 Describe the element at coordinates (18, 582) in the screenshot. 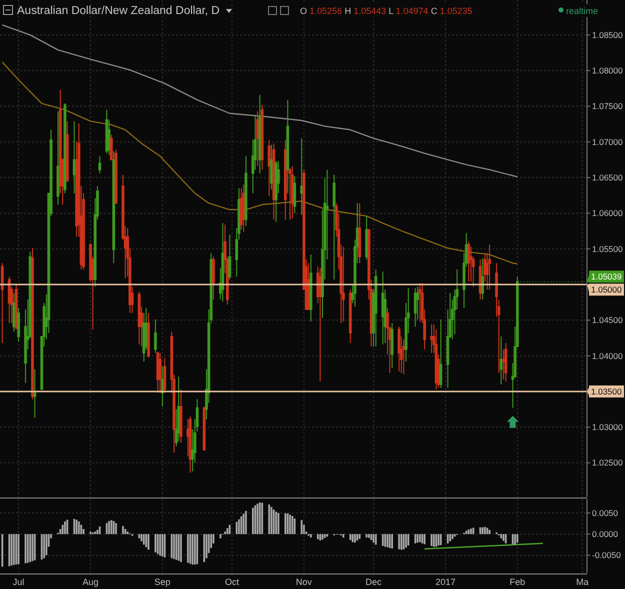

I see `x-tick-label: Jul` at that location.